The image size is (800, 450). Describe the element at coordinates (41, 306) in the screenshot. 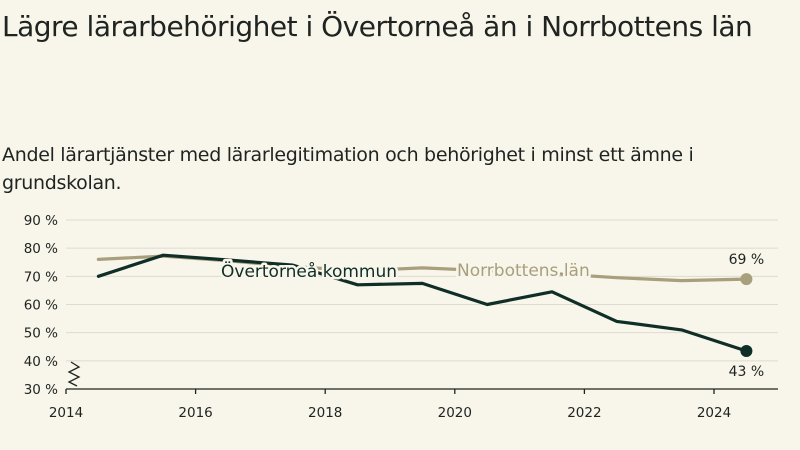

I see `y-tick-label: 60 %` at that location.